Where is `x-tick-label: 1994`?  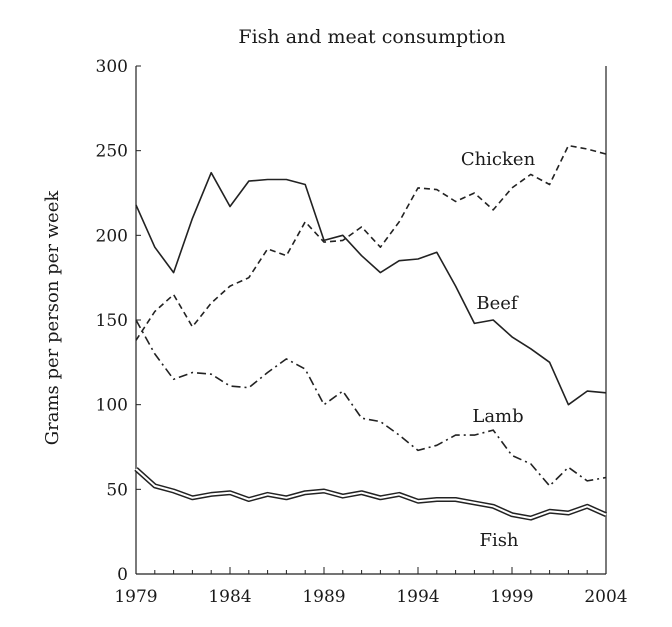 x-tick-label: 1994 is located at coordinates (417, 597).